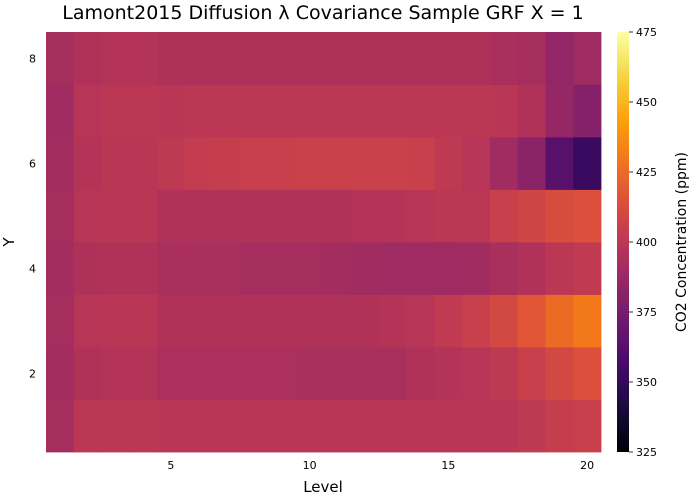 This screenshot has height=500, width=700. What do you see at coordinates (310, 465) in the screenshot?
I see `x-tick-label: 10` at bounding box center [310, 465].